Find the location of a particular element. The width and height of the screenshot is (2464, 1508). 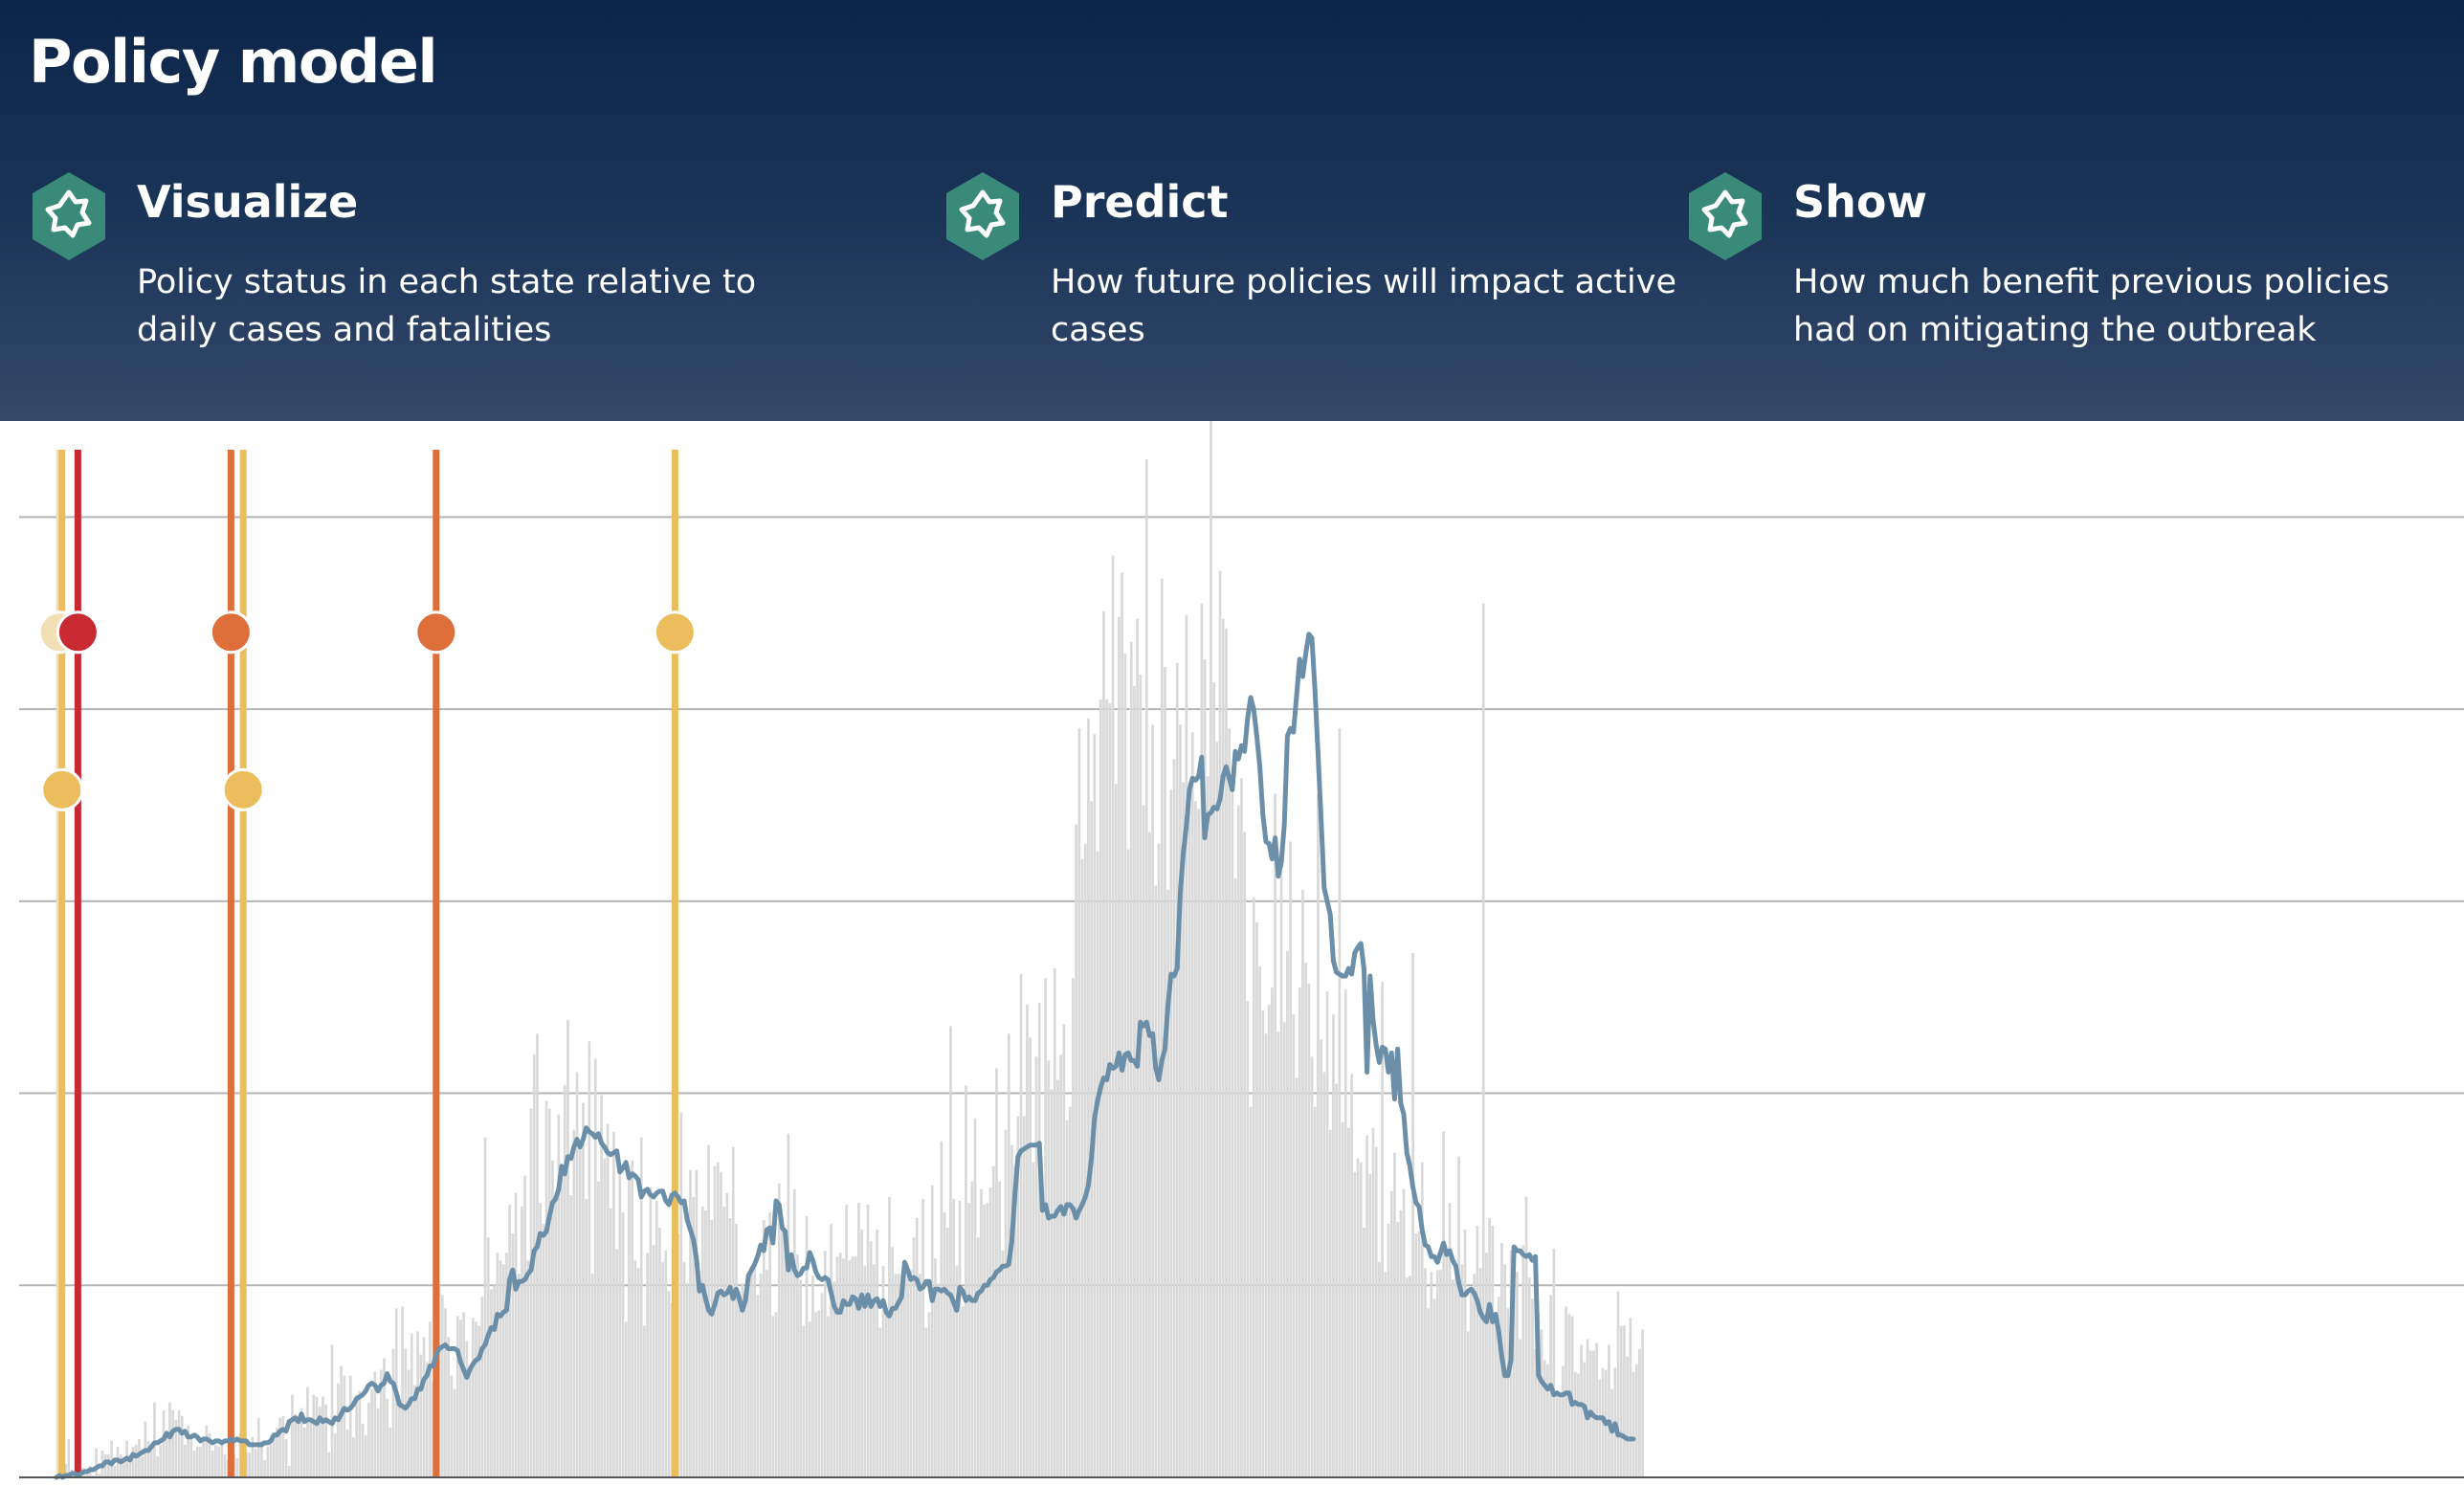

page-title: Policy model is located at coordinates (233, 62).